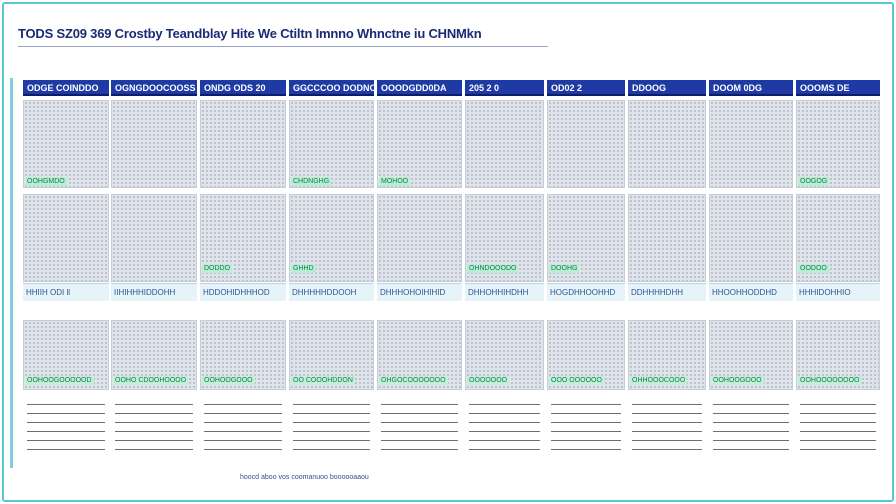 Image resolution: width=896 pixels, height=504 pixels. What do you see at coordinates (504, 88) in the screenshot?
I see `column-header: 205 2 0` at bounding box center [504, 88].